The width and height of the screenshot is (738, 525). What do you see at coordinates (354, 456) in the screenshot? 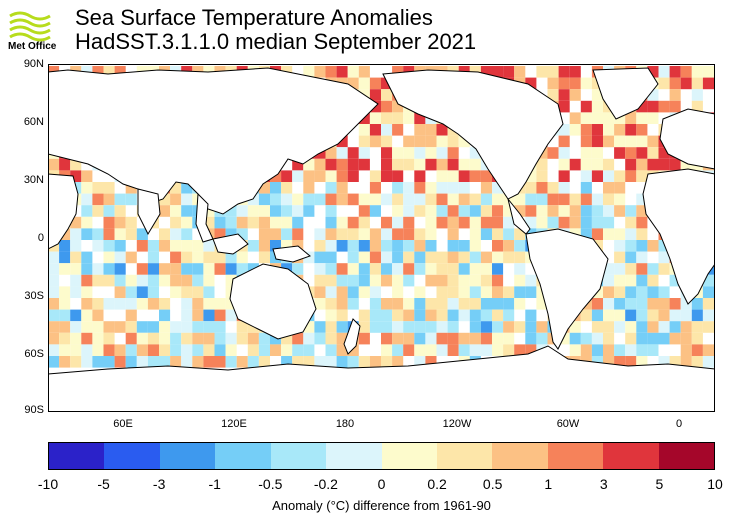
I see `colorbar-segment` at bounding box center [354, 456].